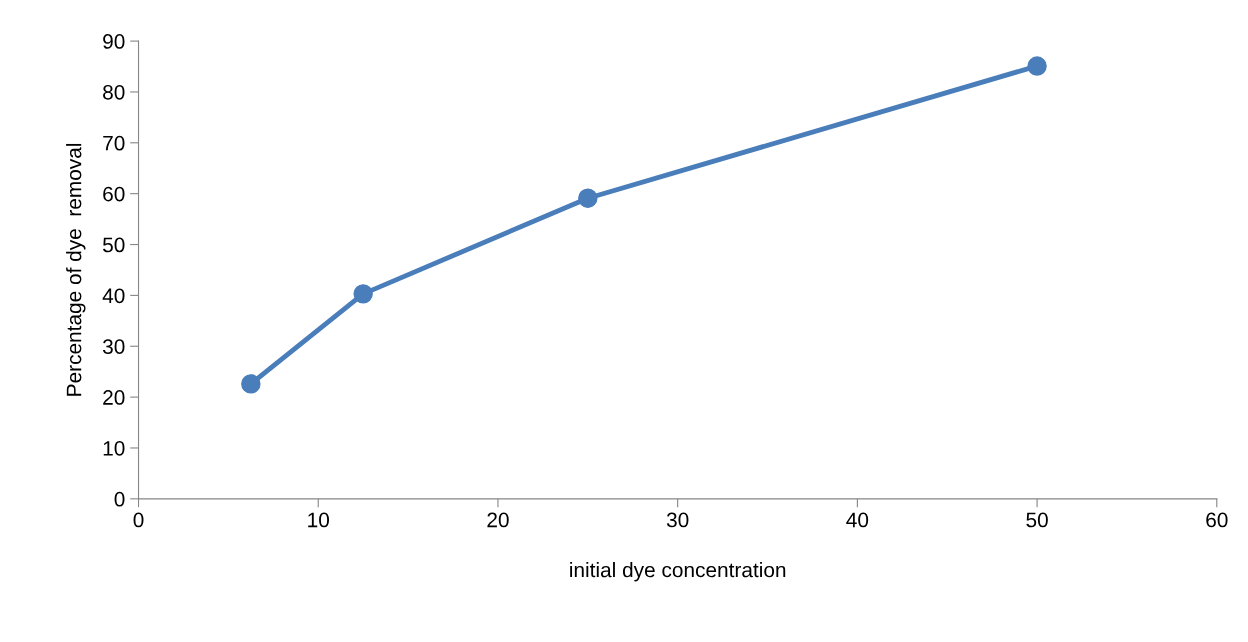 The width and height of the screenshot is (1248, 642). Describe the element at coordinates (1037, 520) in the screenshot. I see `x-tick-label: 50` at that location.